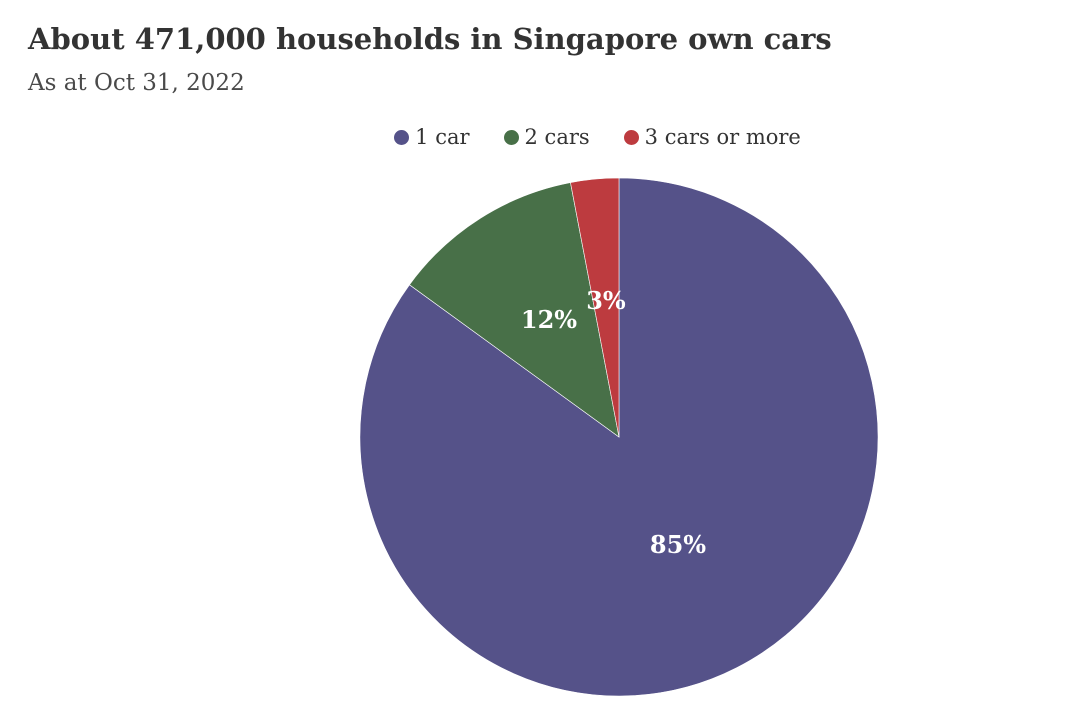 This screenshot has width=1080, height=719. What do you see at coordinates (678, 544) in the screenshot?
I see `slice-label-1-car: 85%` at bounding box center [678, 544].